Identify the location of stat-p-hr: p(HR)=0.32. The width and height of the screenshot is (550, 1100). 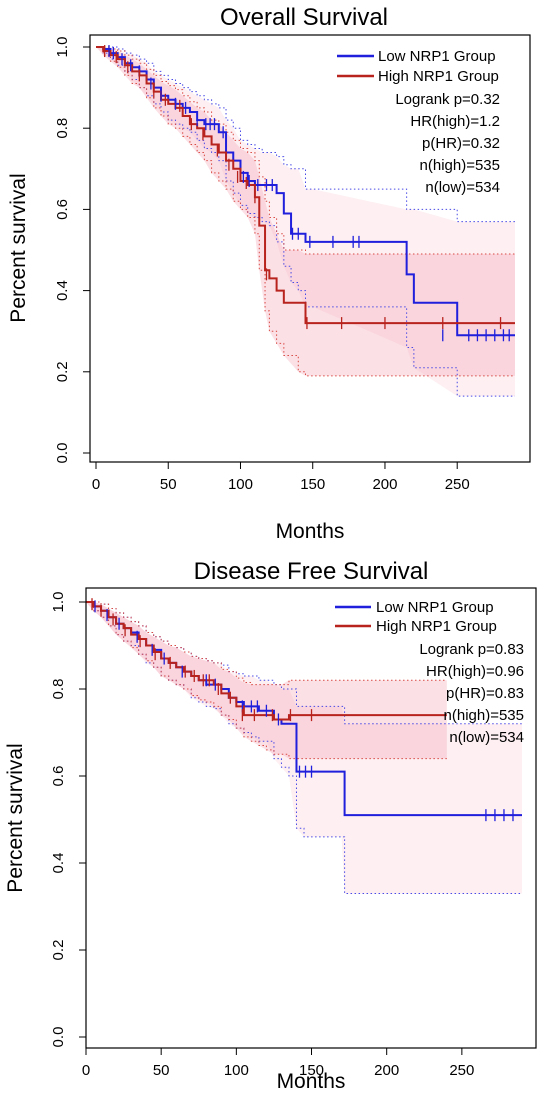
(461, 143).